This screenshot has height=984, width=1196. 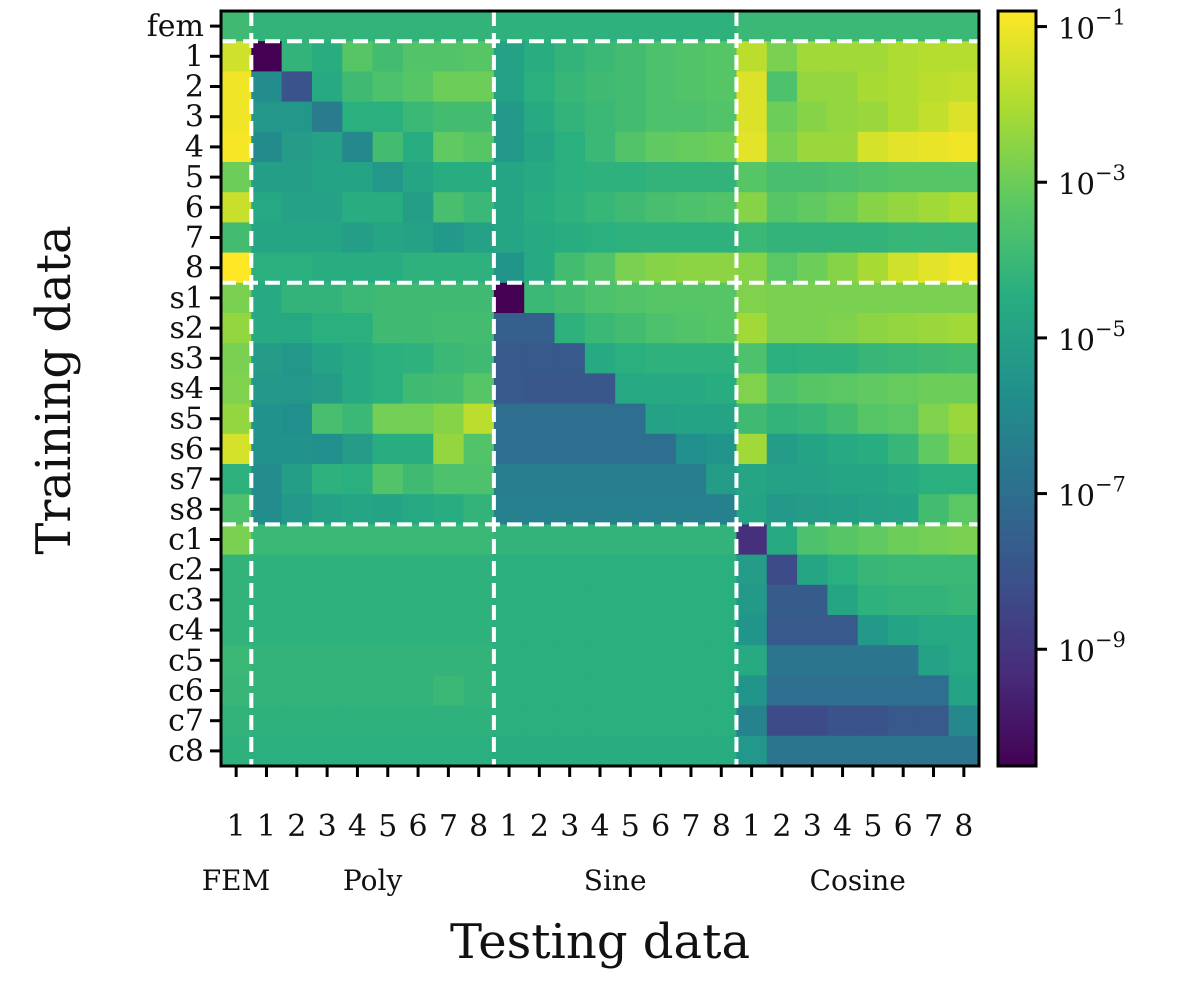 I want to click on y-tick-label: s6, so click(x=187, y=449).